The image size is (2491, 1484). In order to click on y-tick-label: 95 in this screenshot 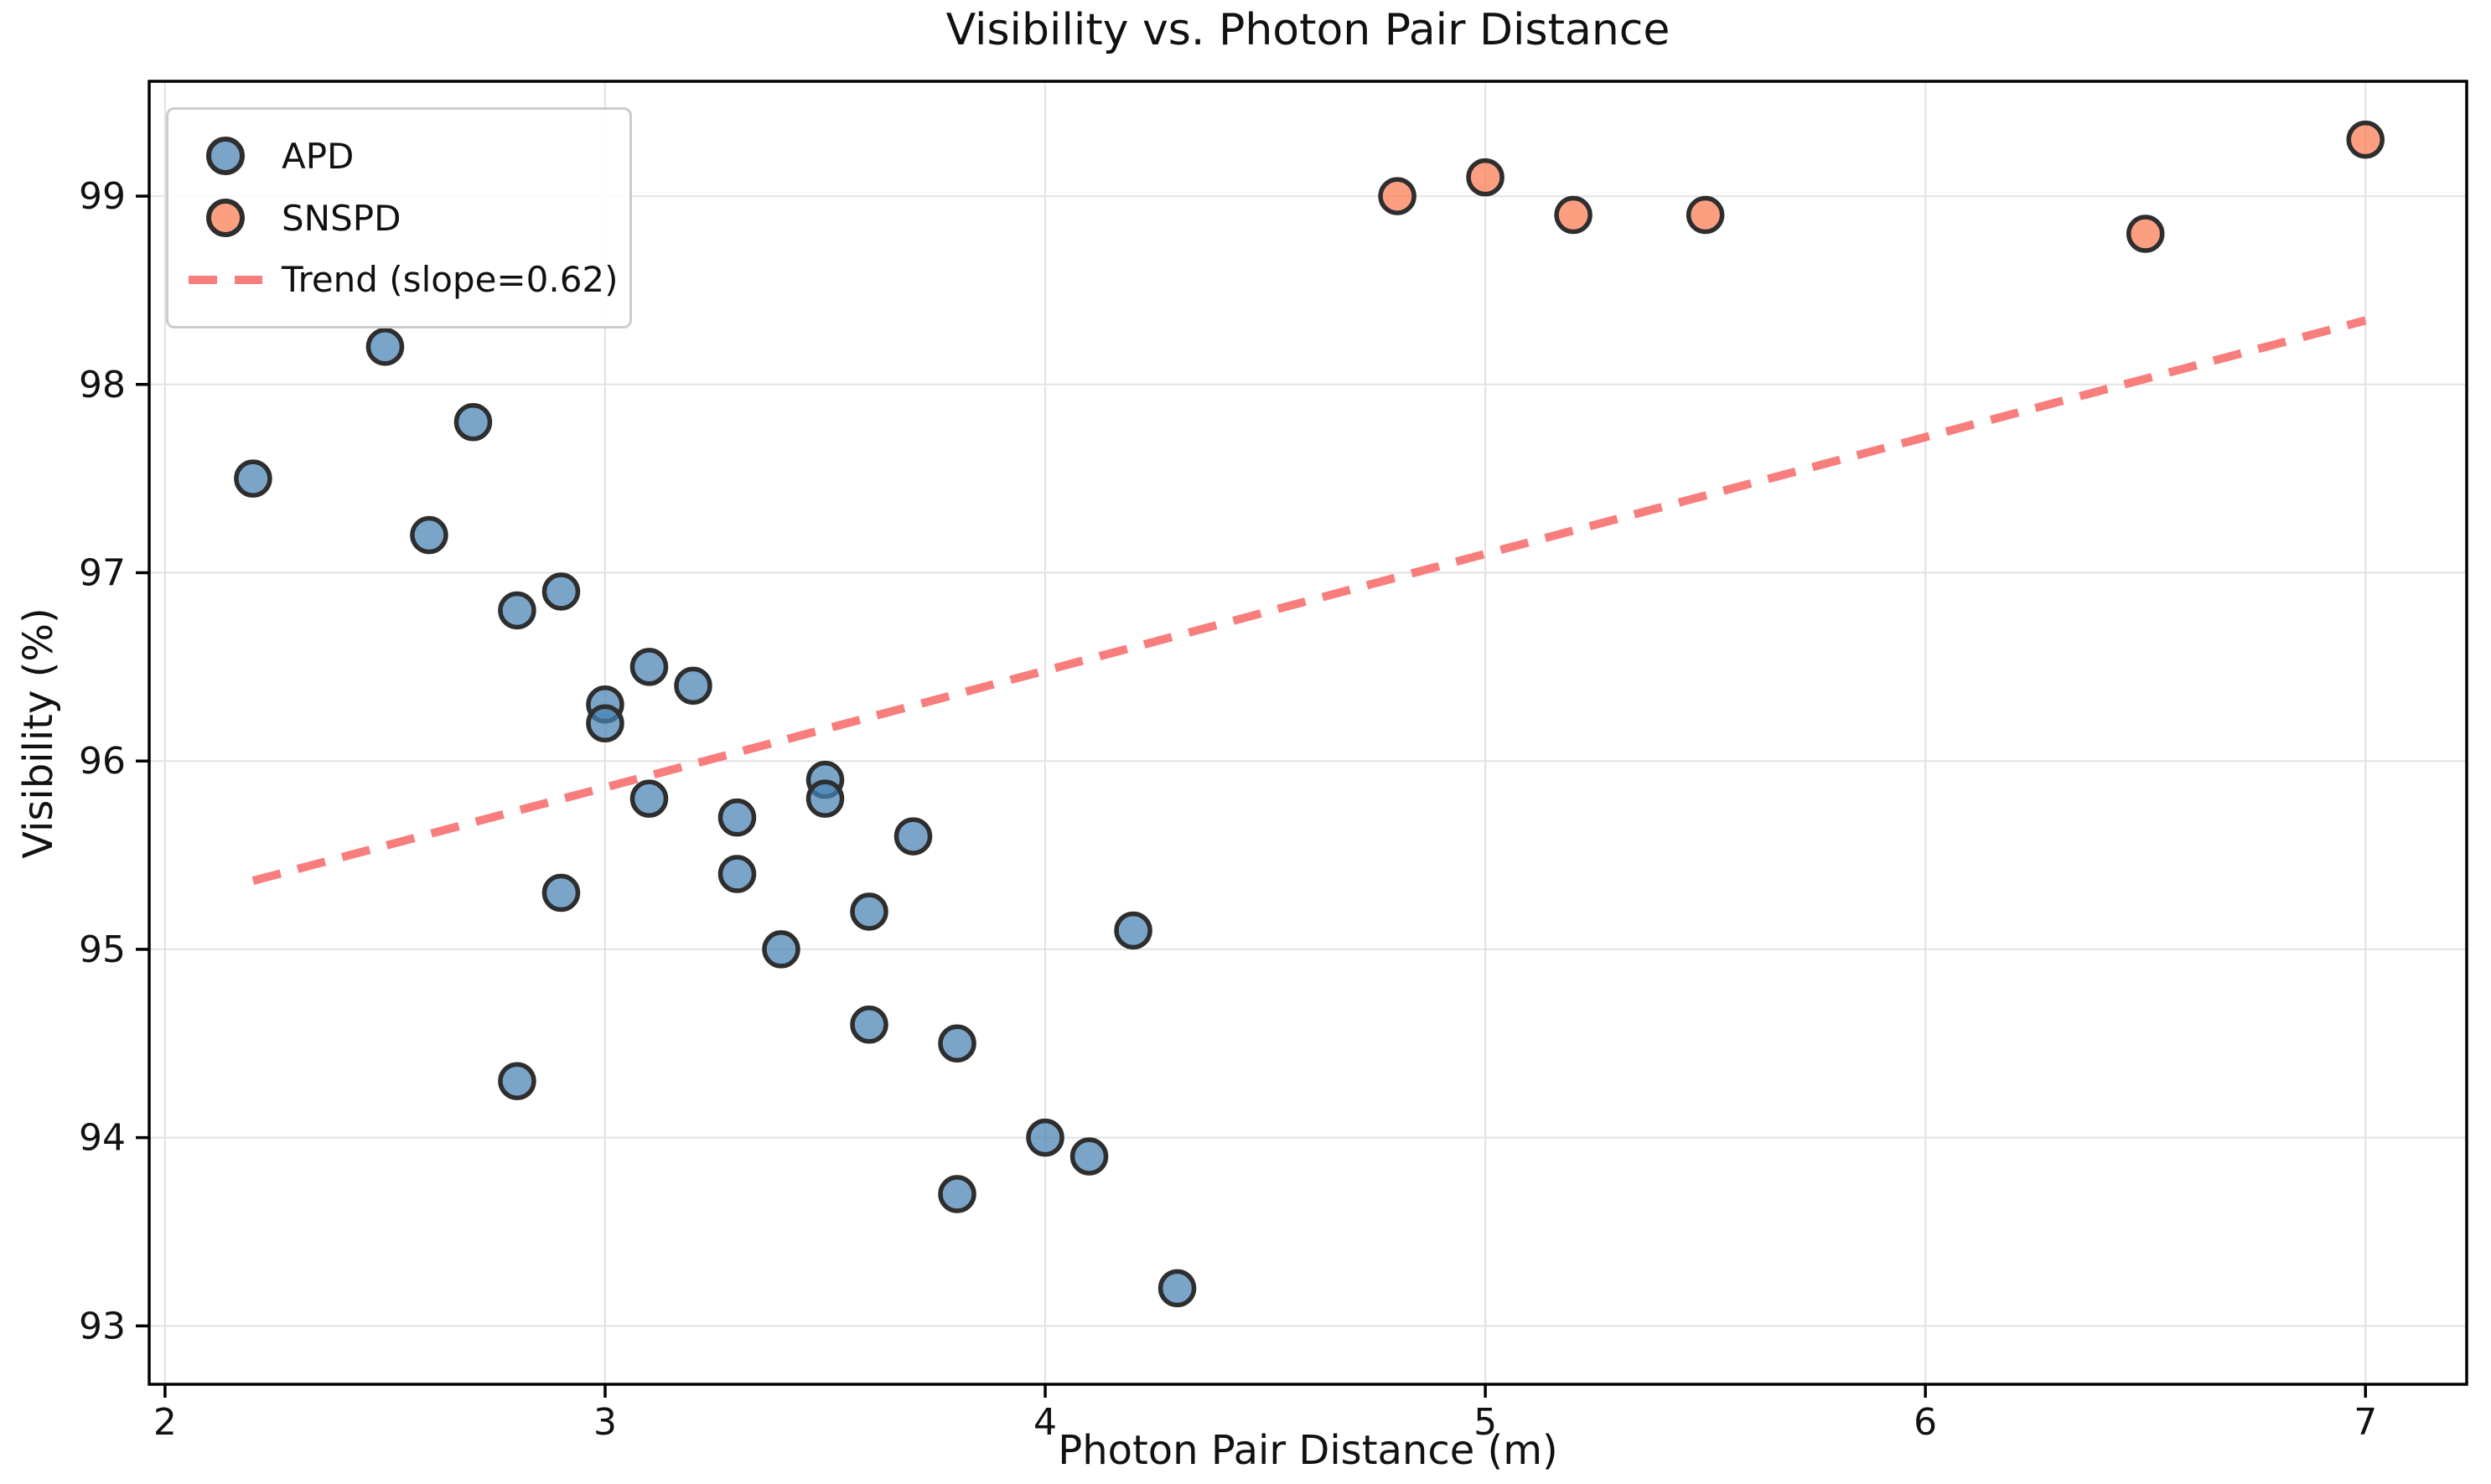, I will do `click(102, 950)`.